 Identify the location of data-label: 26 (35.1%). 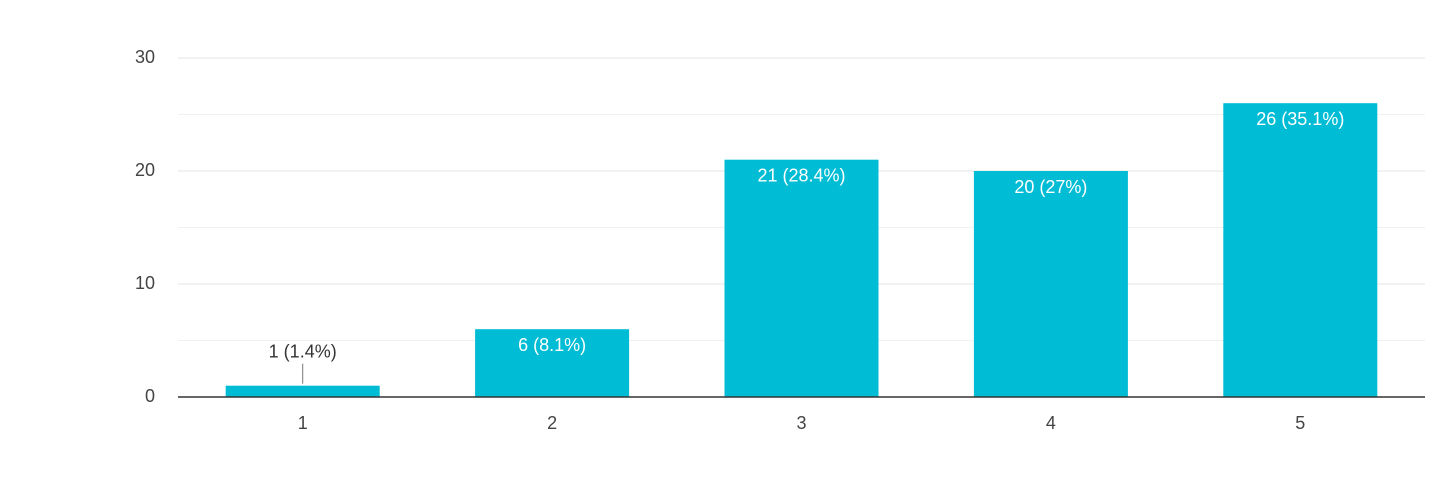
(1300, 119).